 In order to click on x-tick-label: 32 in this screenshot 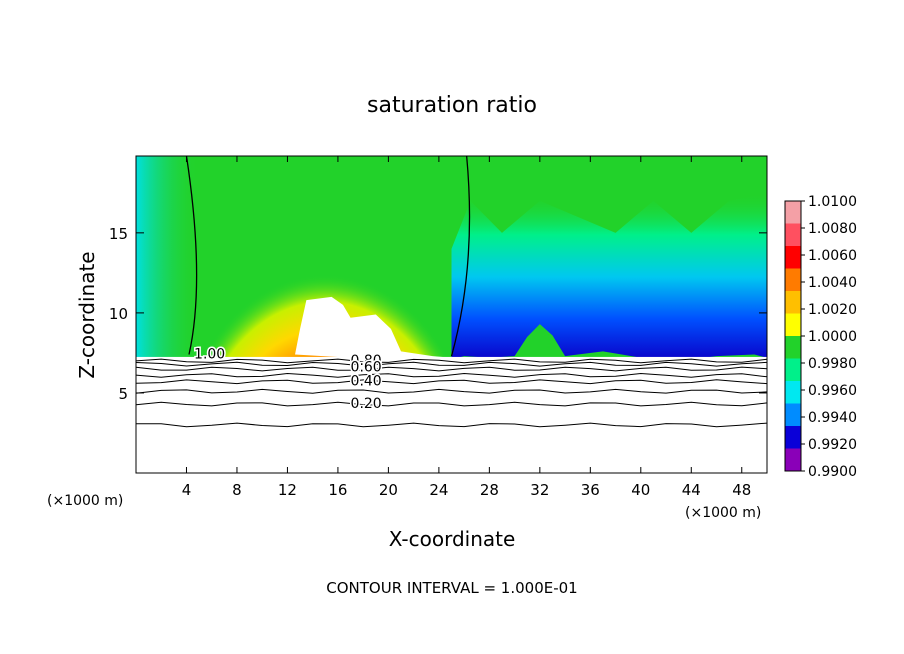, I will do `click(539, 490)`.